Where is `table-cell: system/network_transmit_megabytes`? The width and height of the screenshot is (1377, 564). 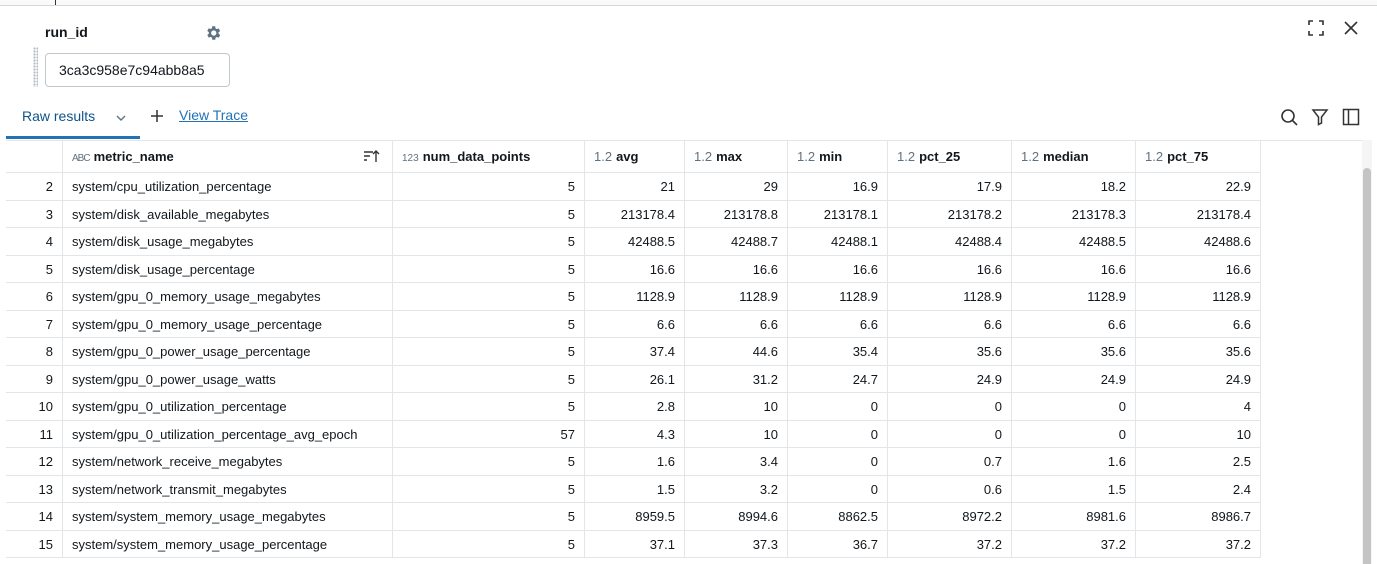 table-cell: system/network_transmit_megabytes is located at coordinates (228, 489).